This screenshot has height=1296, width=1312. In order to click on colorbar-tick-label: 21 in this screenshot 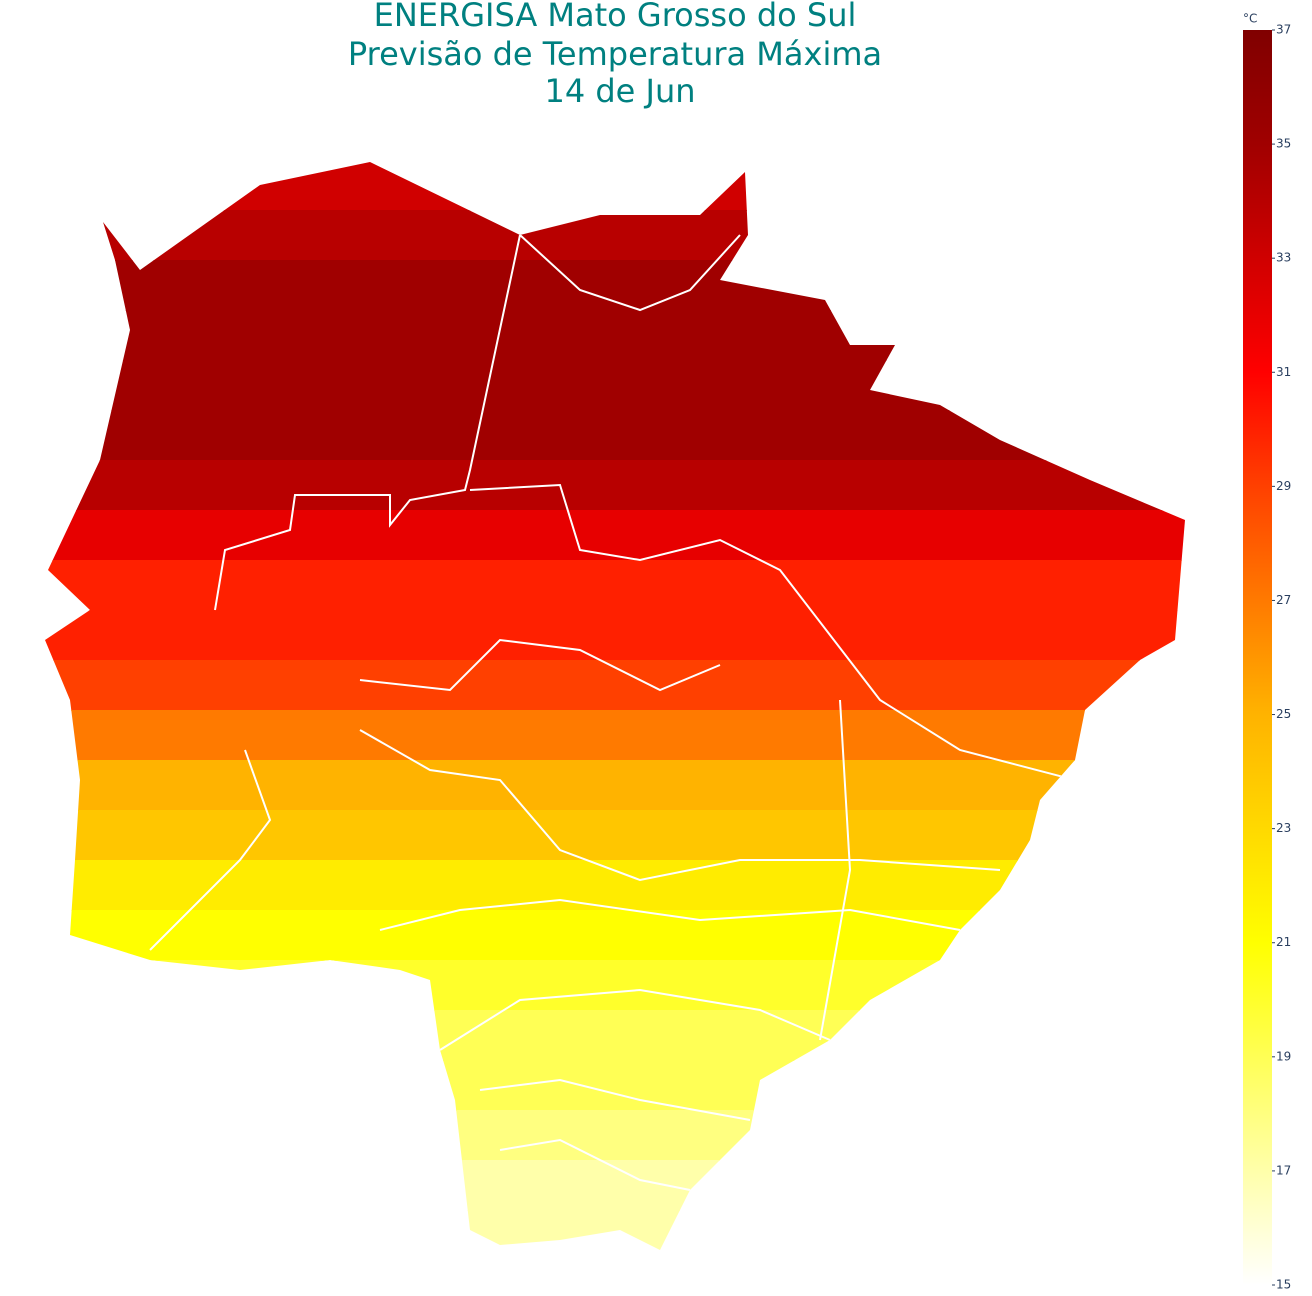, I will do `click(1283, 942)`.